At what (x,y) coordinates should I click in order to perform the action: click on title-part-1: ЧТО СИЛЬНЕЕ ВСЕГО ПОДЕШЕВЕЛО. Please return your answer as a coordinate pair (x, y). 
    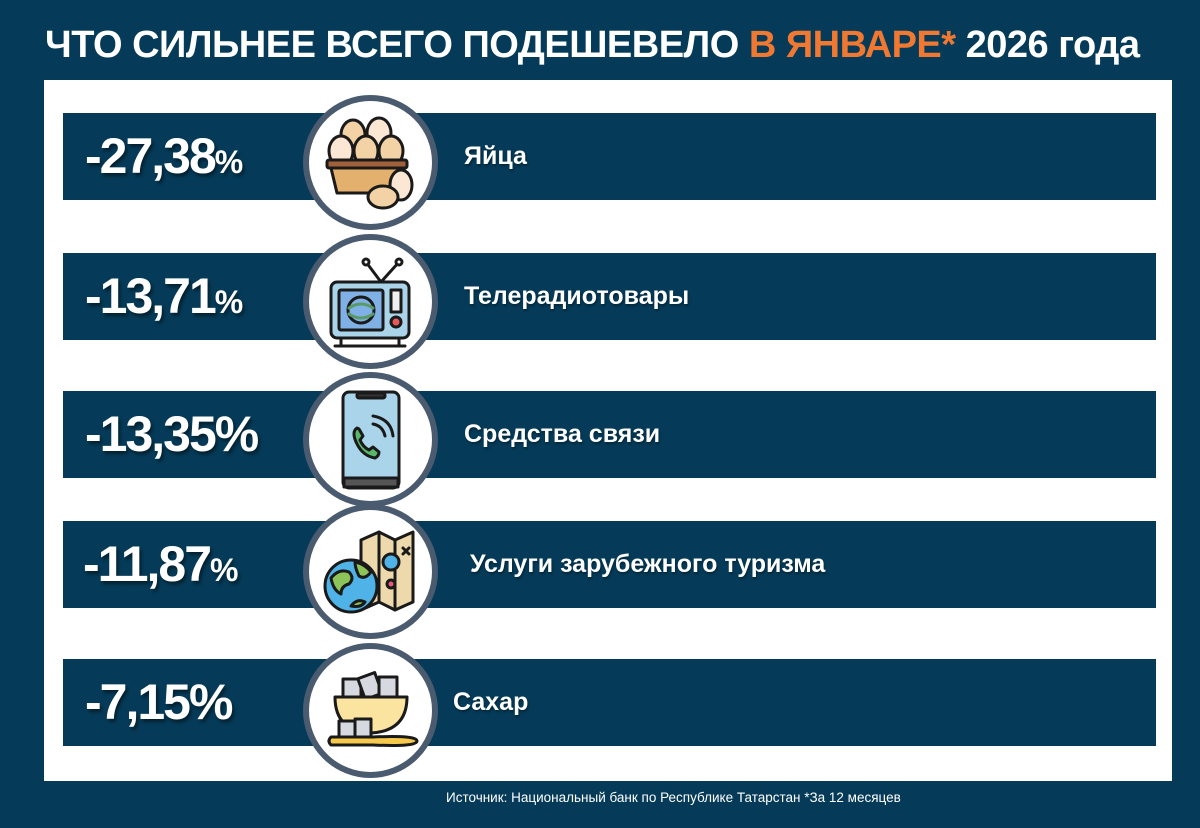
    Looking at the image, I should click on (397, 45).